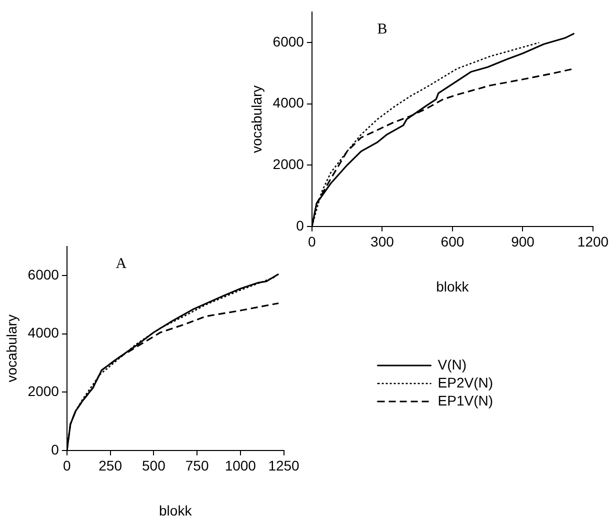 This screenshot has height=524, width=613. What do you see at coordinates (452, 364) in the screenshot?
I see `legend-label: V(N)` at bounding box center [452, 364].